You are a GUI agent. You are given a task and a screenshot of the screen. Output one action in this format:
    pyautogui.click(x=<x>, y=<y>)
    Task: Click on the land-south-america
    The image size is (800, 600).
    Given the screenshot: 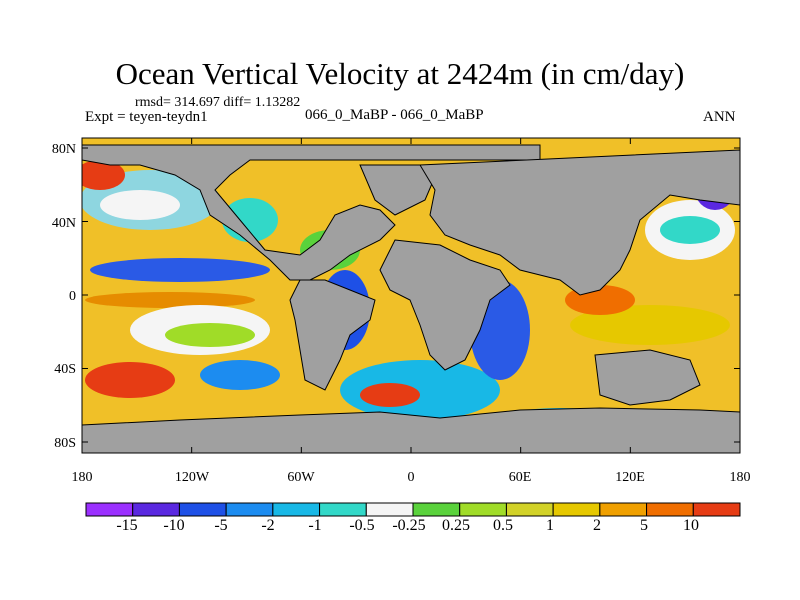 What is the action you would take?
    pyautogui.click(x=332, y=335)
    